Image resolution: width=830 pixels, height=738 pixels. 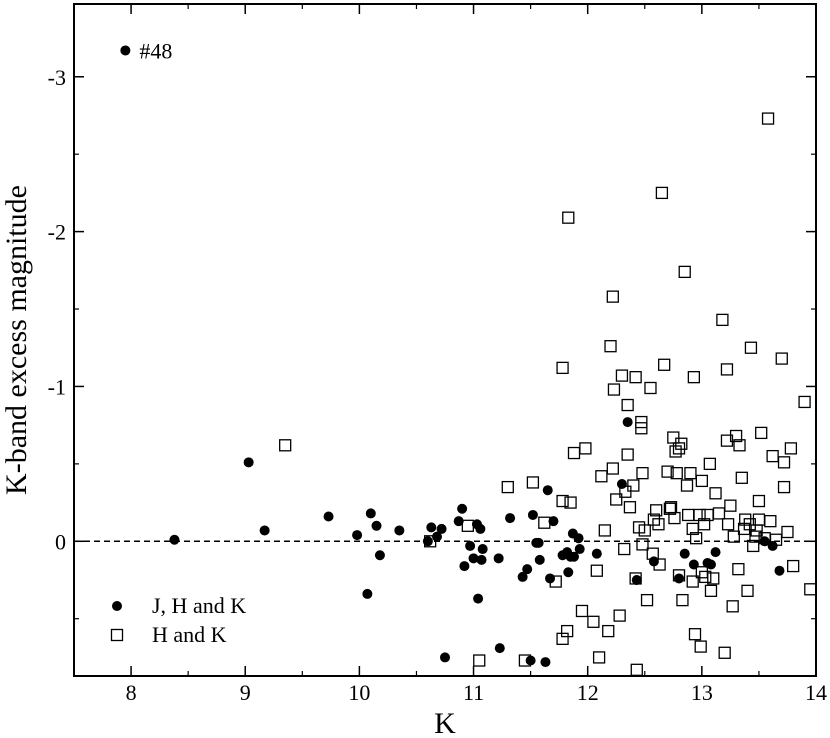 I want to click on x-tick-label: 8, so click(x=131, y=692).